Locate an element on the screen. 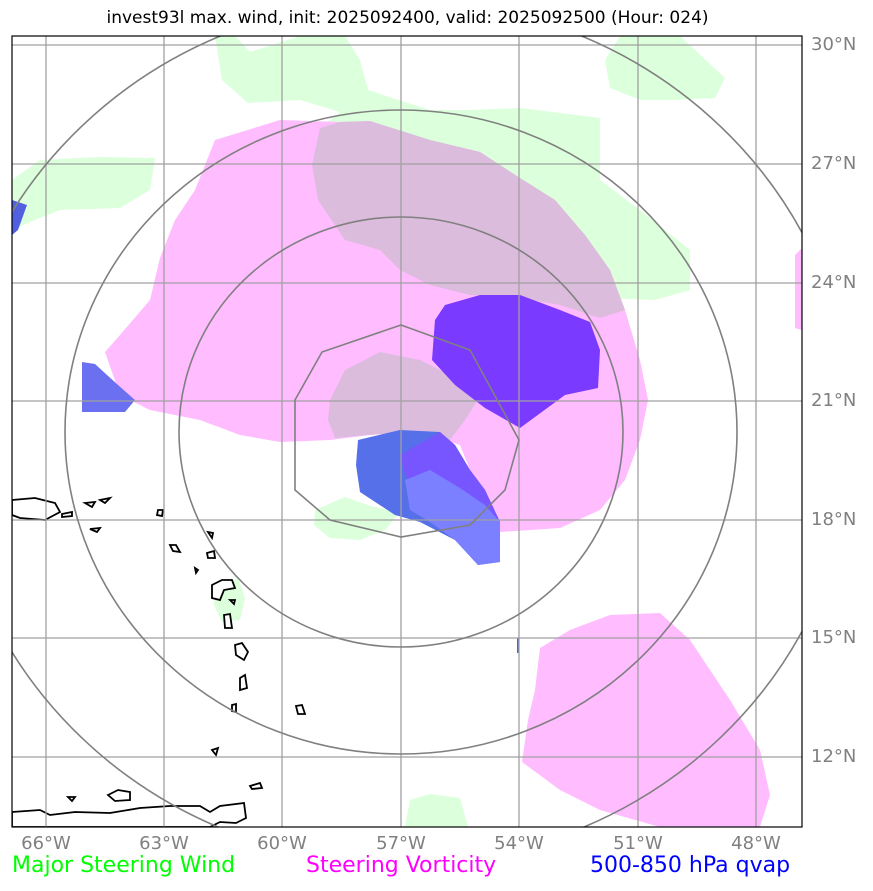  lon-label-63w: 63°W is located at coordinates (164, 843).